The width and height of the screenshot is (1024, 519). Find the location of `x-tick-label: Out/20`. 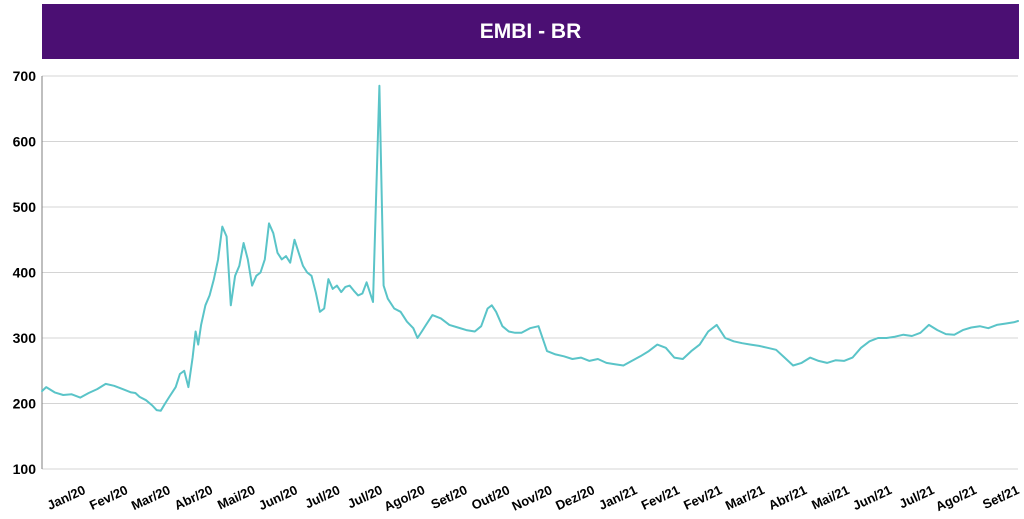

x-tick-label: Out/20 is located at coordinates (490, 497).